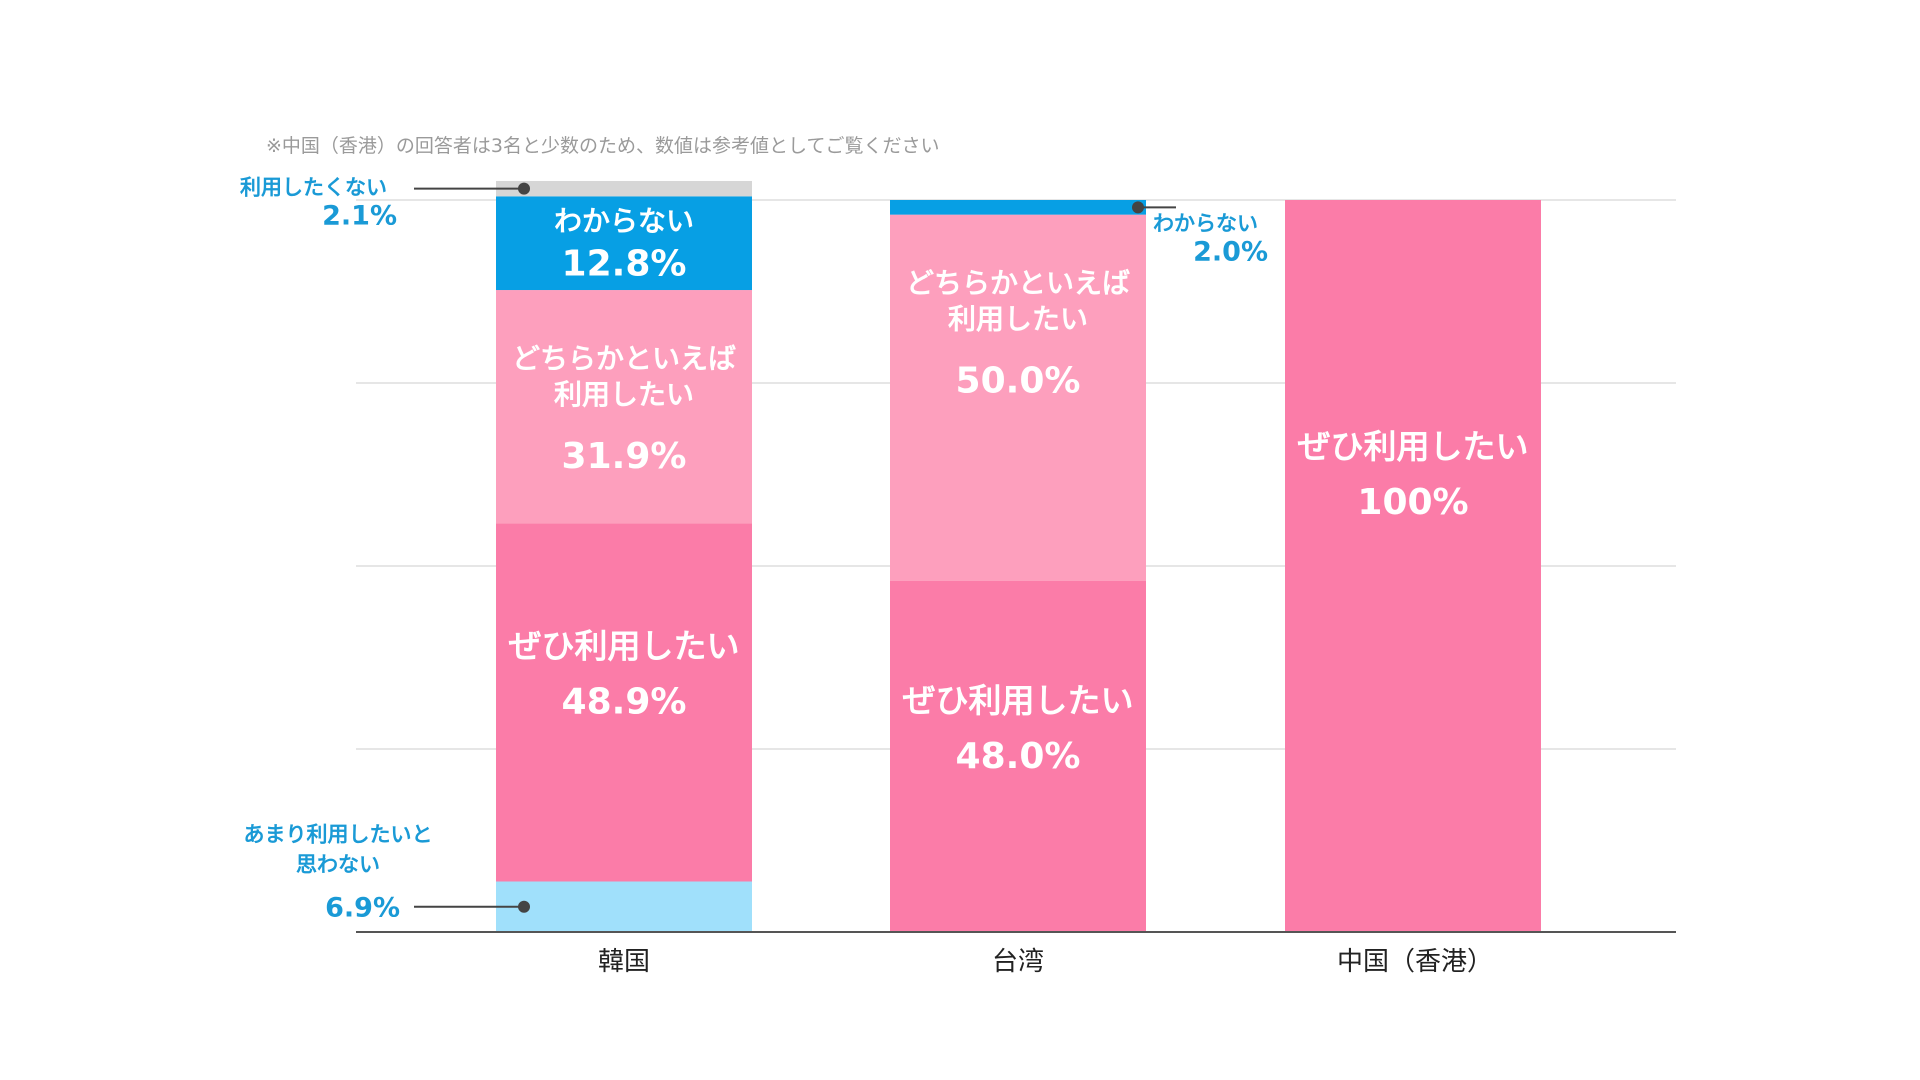 This screenshot has height=1080, width=1920. I want to click on callout-value-label: 2.0%, so click(1230, 251).